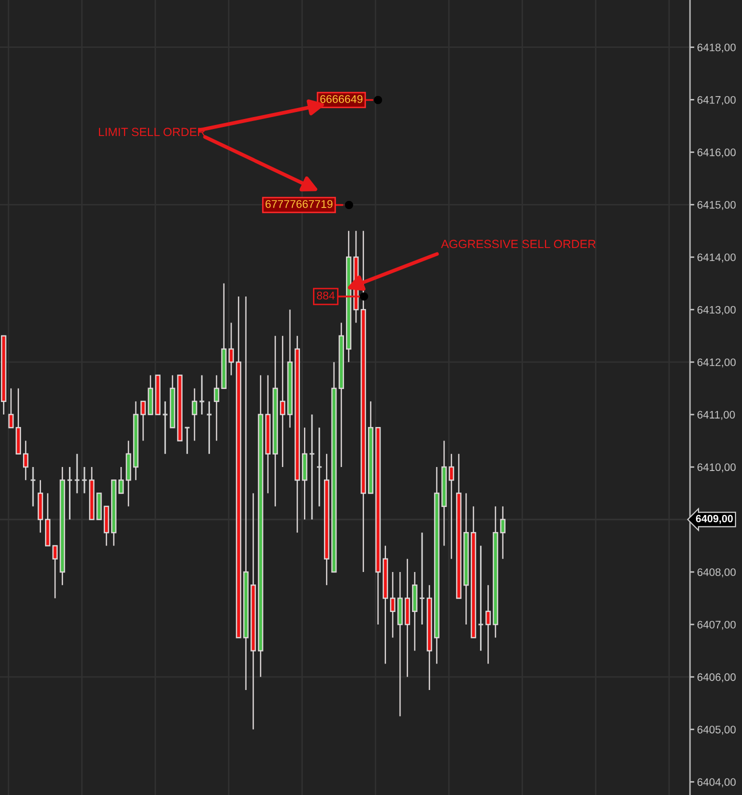 The height and width of the screenshot is (795, 742). I want to click on annotation: 67777667719, so click(299, 204).